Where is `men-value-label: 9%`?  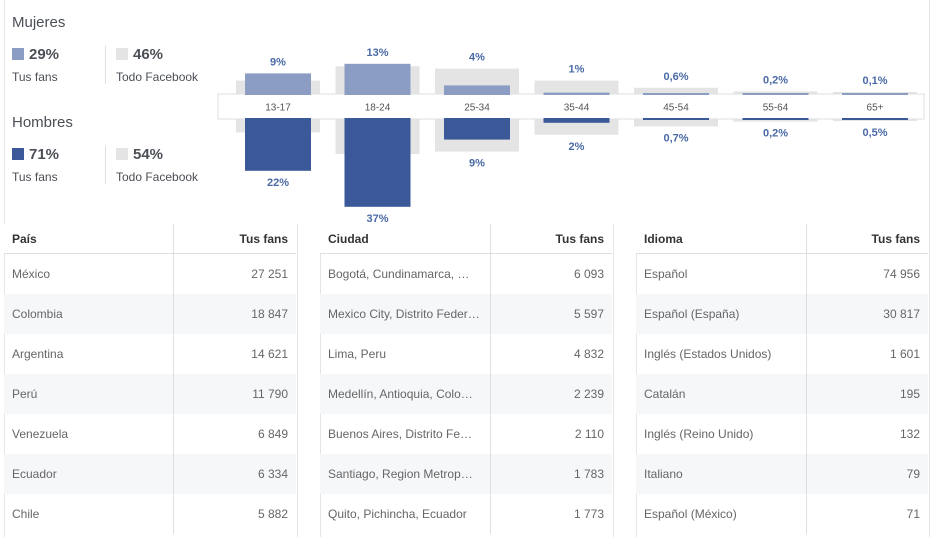
men-value-label: 9% is located at coordinates (477, 164).